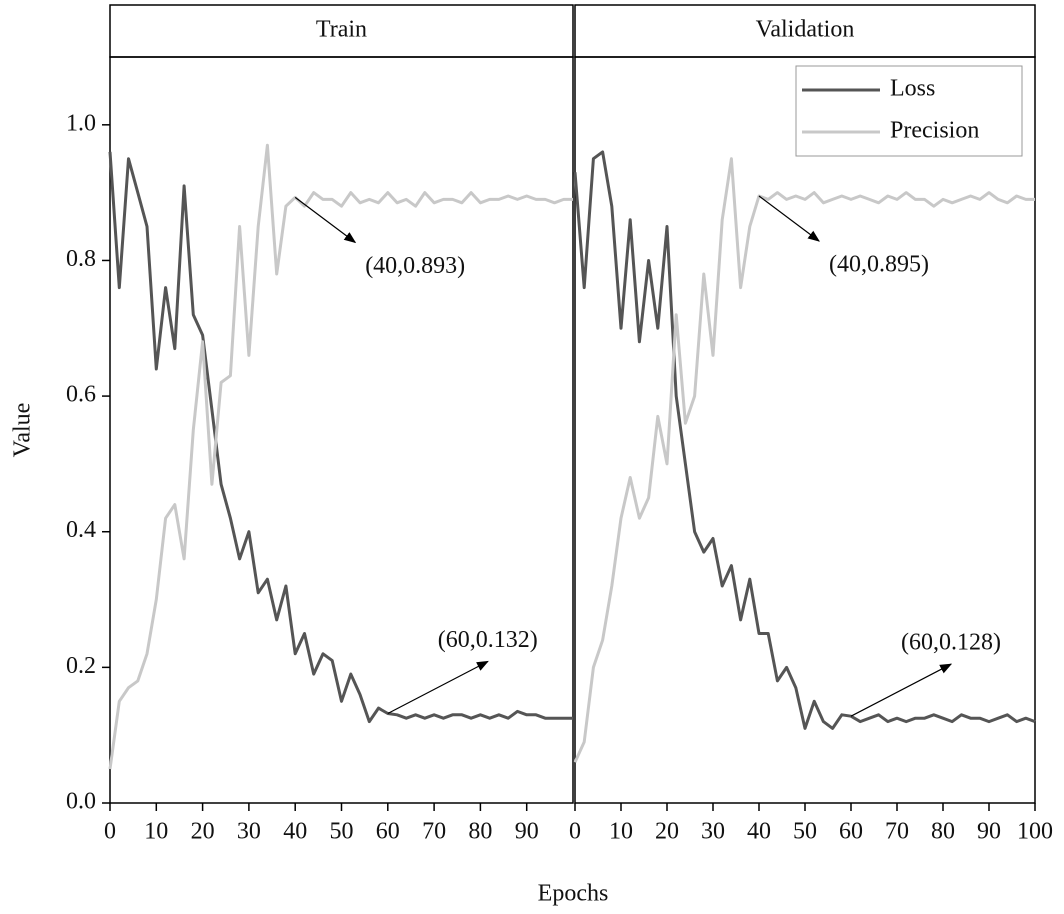  I want to click on y-tick-label: 0.4, so click(81, 530).